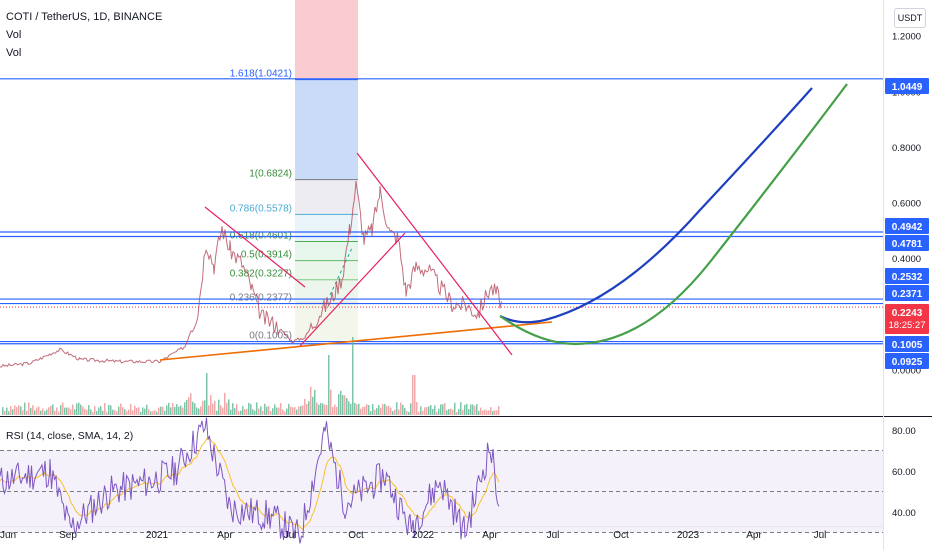  What do you see at coordinates (261, 74) in the screenshot?
I see `fib-level-label: 1.618(1.0421)` at bounding box center [261, 74].